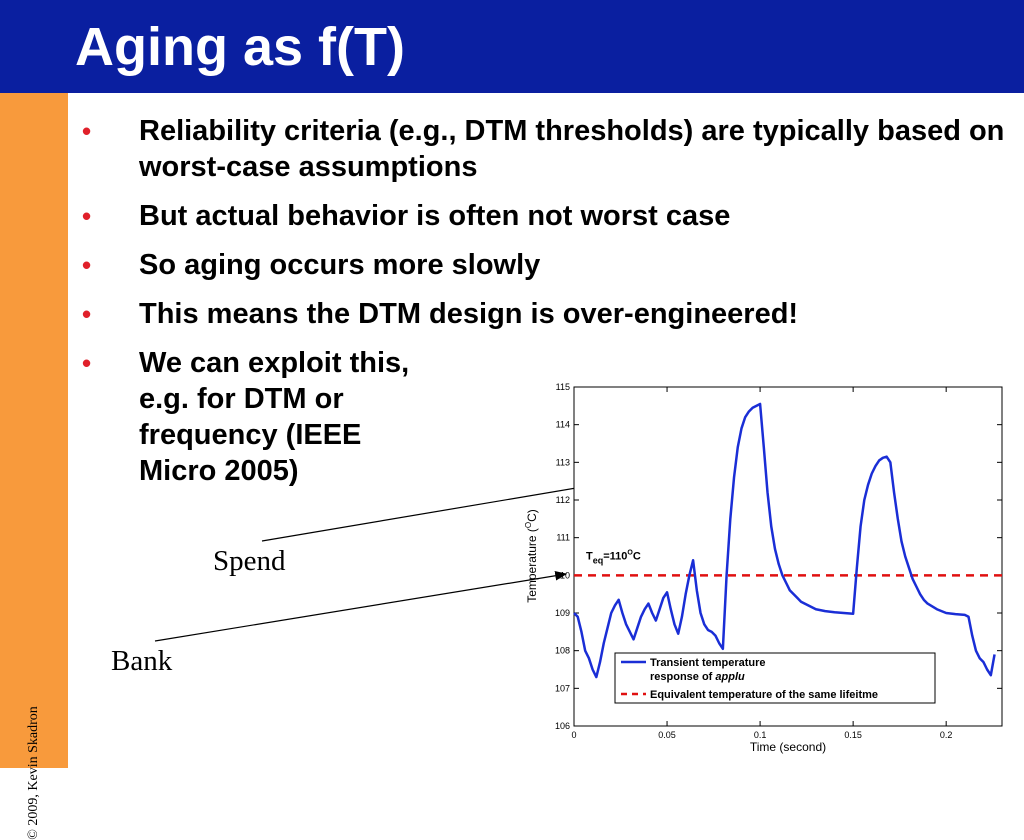 This screenshot has height=840, width=1024. I want to click on legend-label-transient-2: response of applu, so click(697, 677).